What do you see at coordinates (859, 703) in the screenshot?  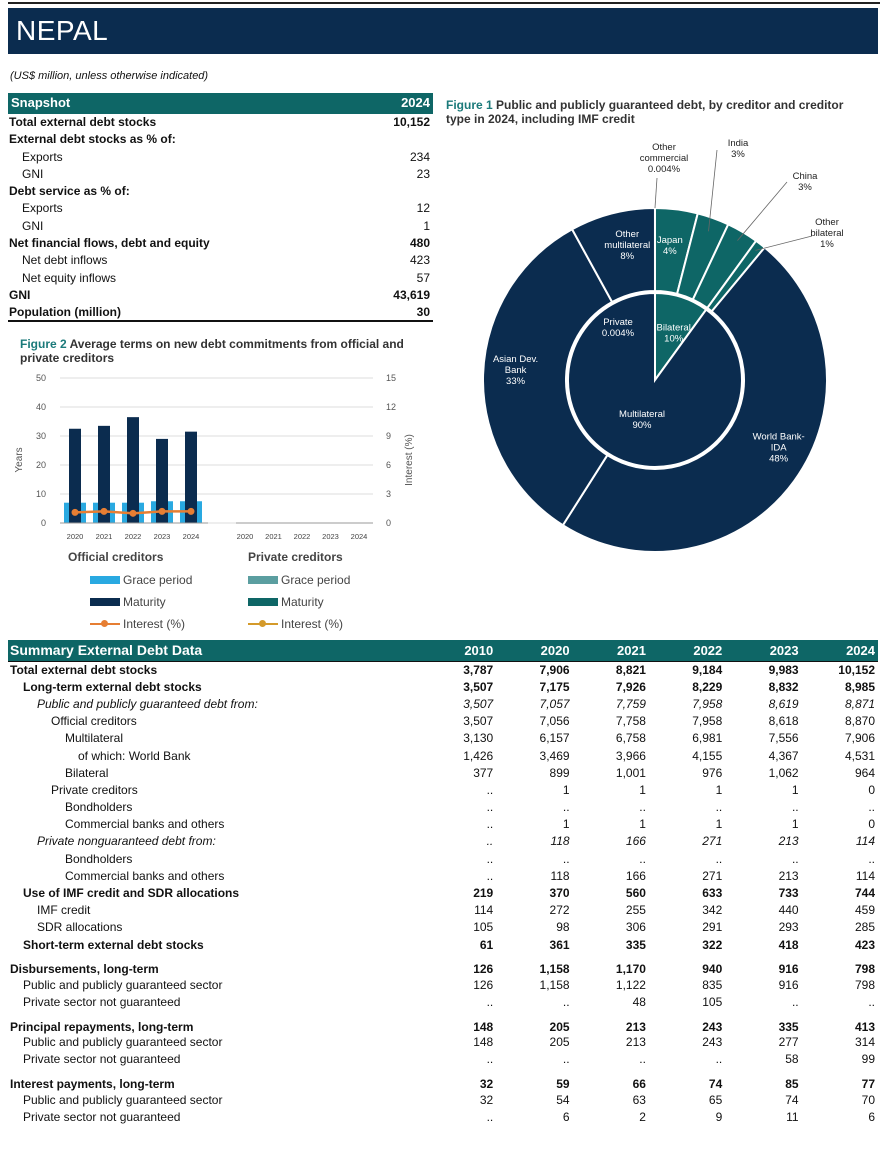 I see `table-cell: 8,871` at bounding box center [859, 703].